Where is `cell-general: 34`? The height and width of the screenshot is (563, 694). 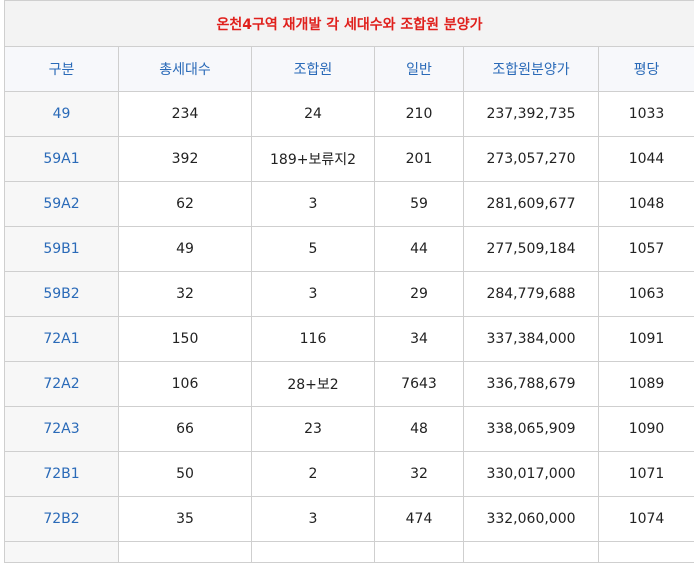 cell-general: 34 is located at coordinates (419, 339).